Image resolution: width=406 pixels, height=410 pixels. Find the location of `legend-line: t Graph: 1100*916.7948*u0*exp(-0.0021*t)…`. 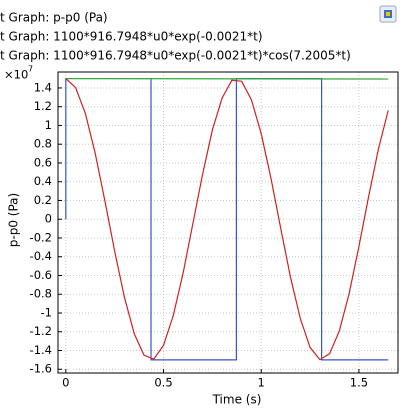

legend-line: t Graph: 1100*916.7948*u0*exp(-0.0021*t)… is located at coordinates (175, 56).